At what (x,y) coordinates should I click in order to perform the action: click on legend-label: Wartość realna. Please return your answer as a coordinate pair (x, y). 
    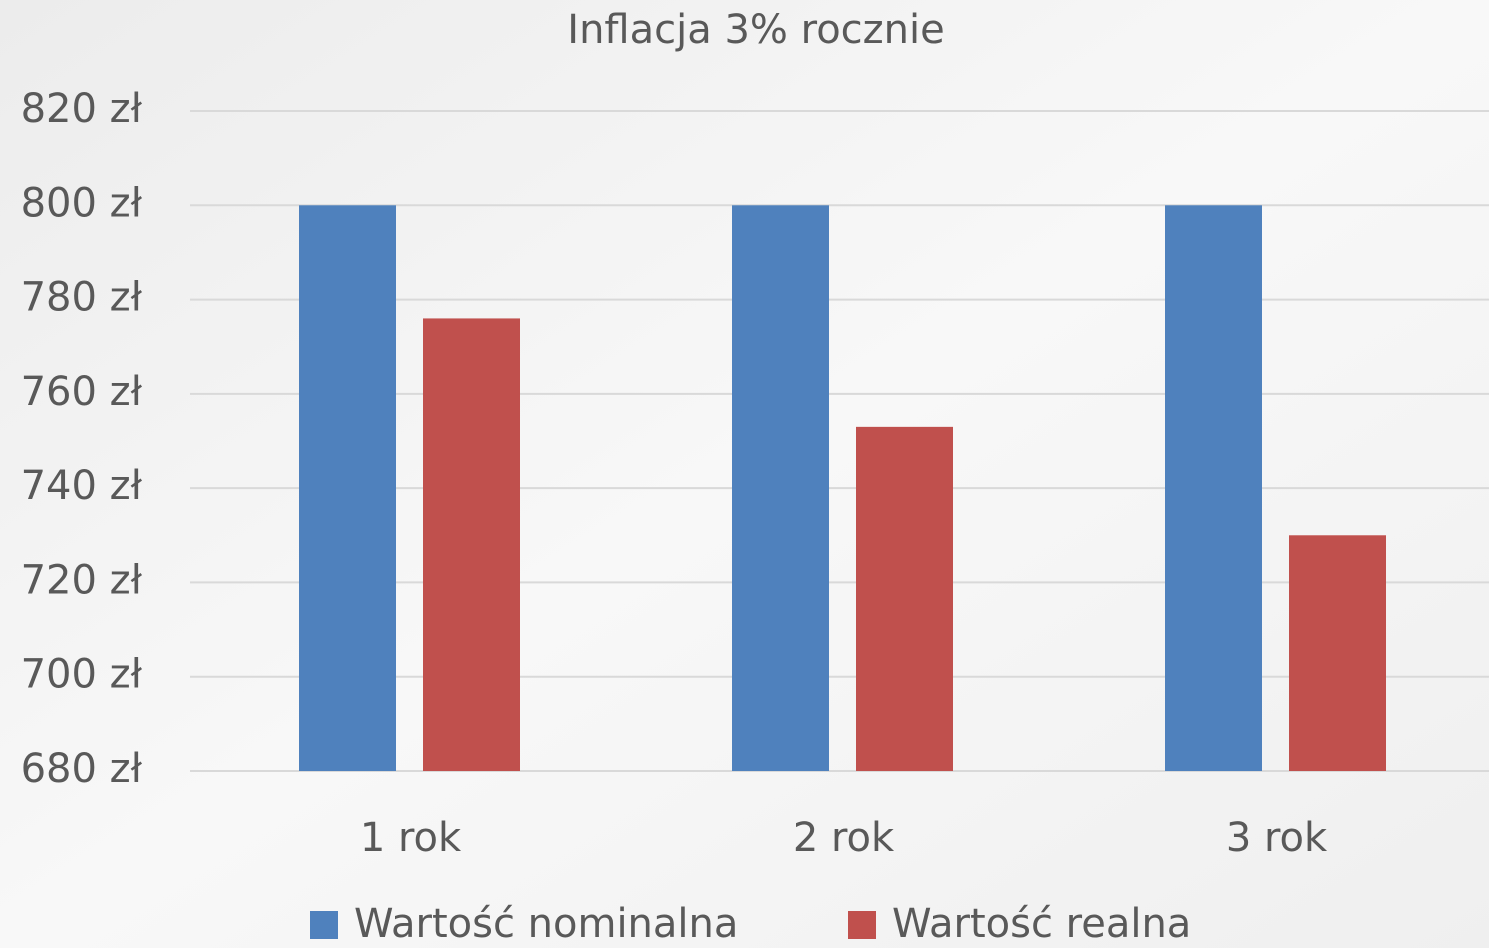
    Looking at the image, I should click on (1041, 924).